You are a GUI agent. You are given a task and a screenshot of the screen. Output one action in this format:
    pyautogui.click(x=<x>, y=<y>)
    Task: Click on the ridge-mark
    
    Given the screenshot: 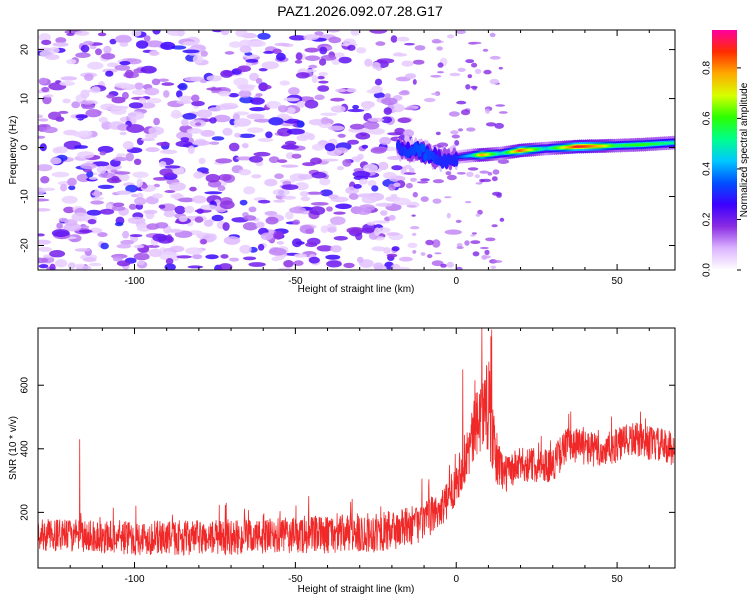 What is the action you would take?
    pyautogui.click(x=423, y=148)
    